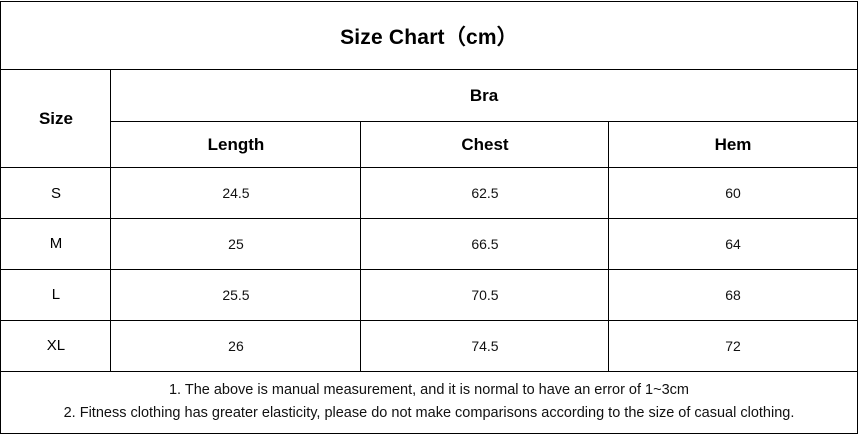 This screenshot has width=858, height=437. Describe the element at coordinates (236, 345) in the screenshot. I see `length-value: 26` at that location.